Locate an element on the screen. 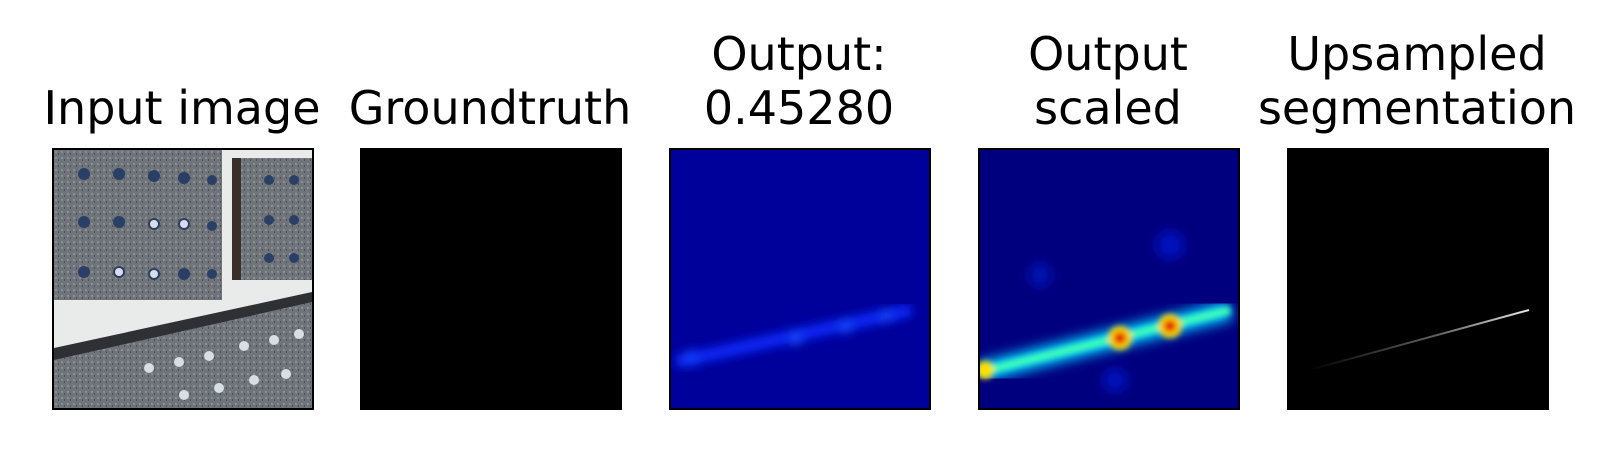  output-heatmap-drawing is located at coordinates (800, 279).